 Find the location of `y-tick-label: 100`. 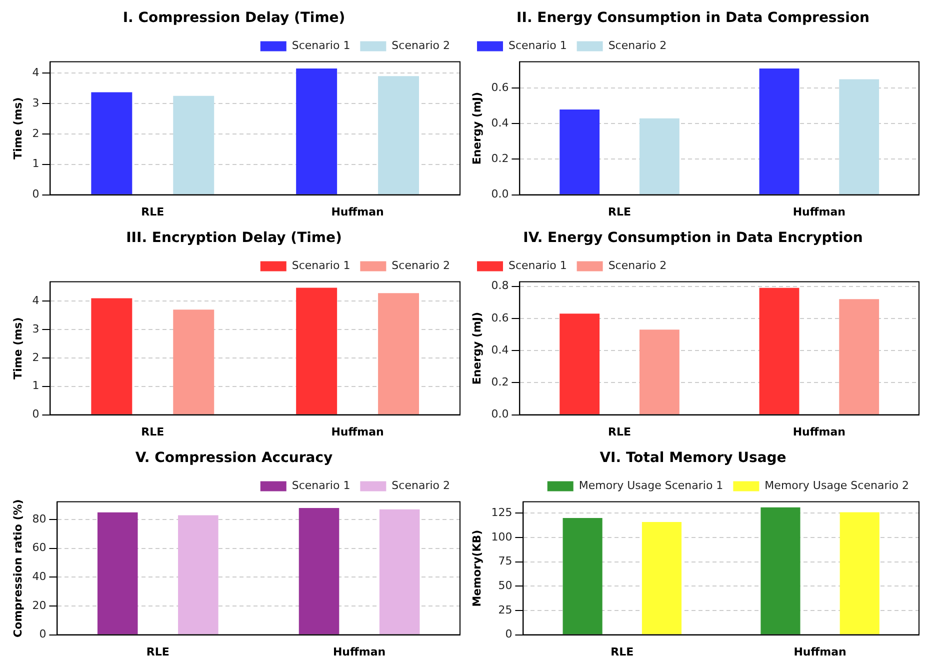

y-tick-label: 100 is located at coordinates (501, 537).